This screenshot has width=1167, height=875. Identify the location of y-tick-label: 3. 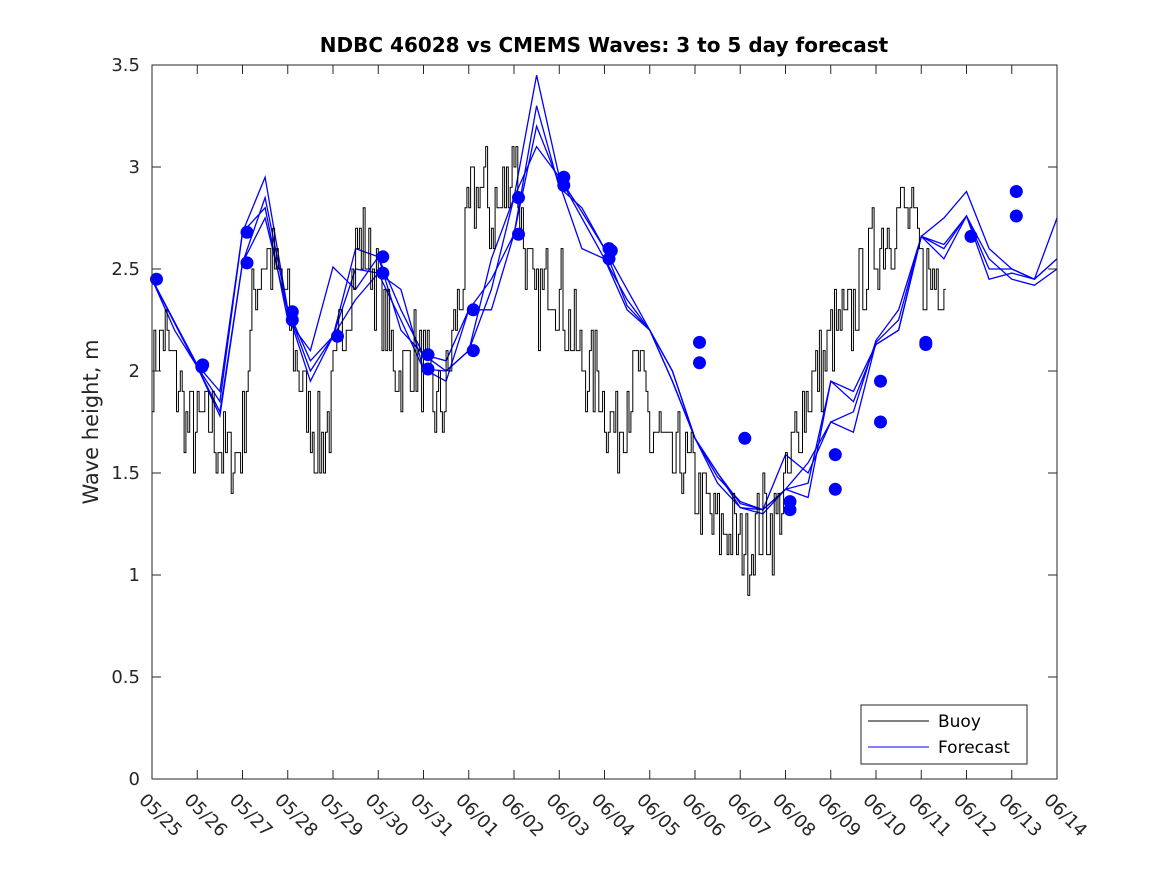
(134, 167).